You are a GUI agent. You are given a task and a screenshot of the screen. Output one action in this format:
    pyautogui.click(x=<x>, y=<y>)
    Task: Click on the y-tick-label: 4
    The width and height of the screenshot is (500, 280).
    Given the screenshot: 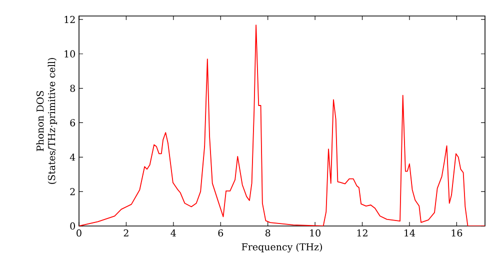 What is the action you would take?
    pyautogui.click(x=73, y=157)
    